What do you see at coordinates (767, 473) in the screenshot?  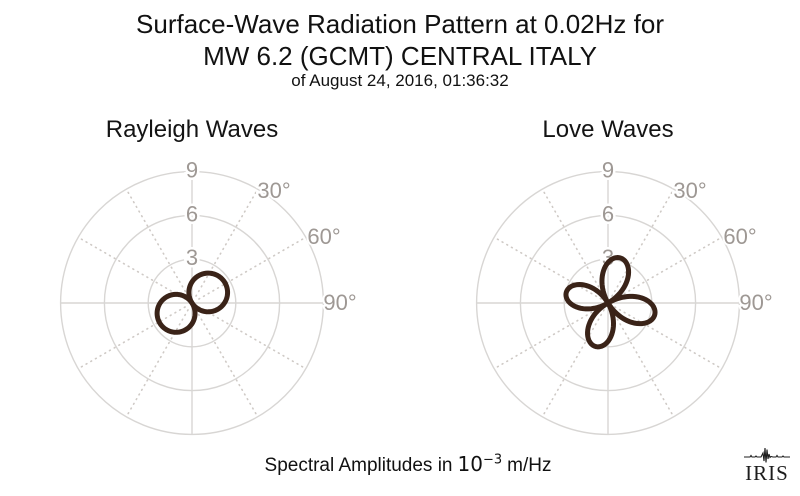 I see `iris-logo-text: IRIS` at bounding box center [767, 473].